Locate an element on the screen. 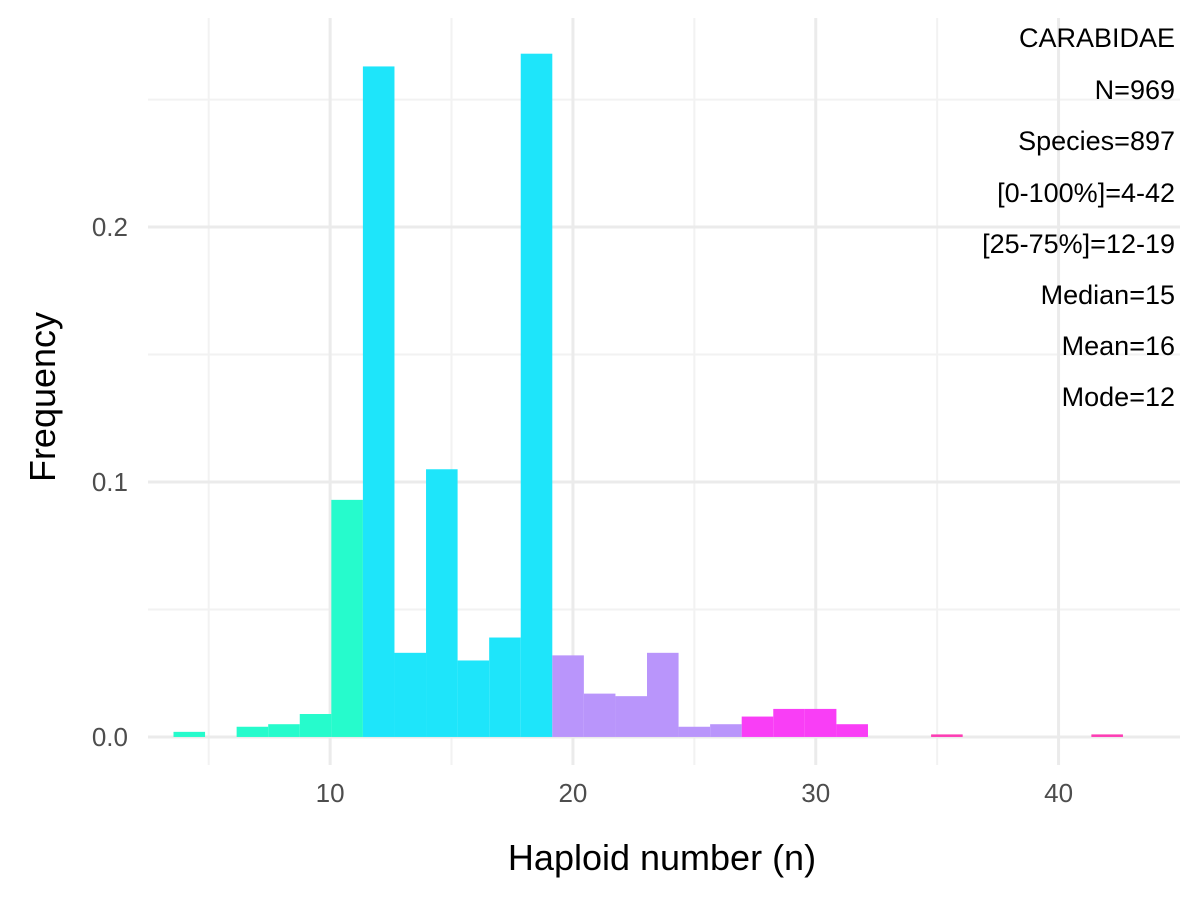  annotation-mode: Mode=12 is located at coordinates (1118, 397).